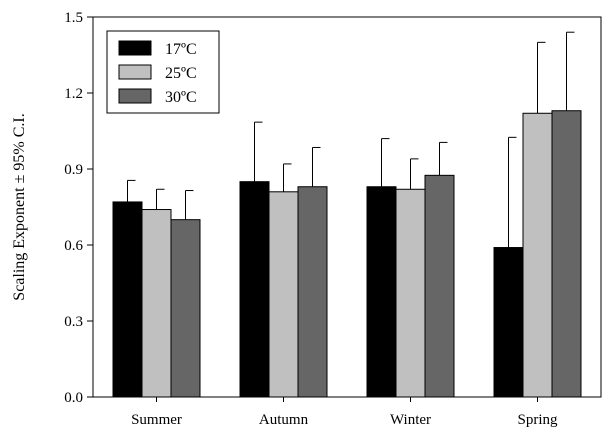  I want to click on y-tick-label: 0.6, so click(73, 246).